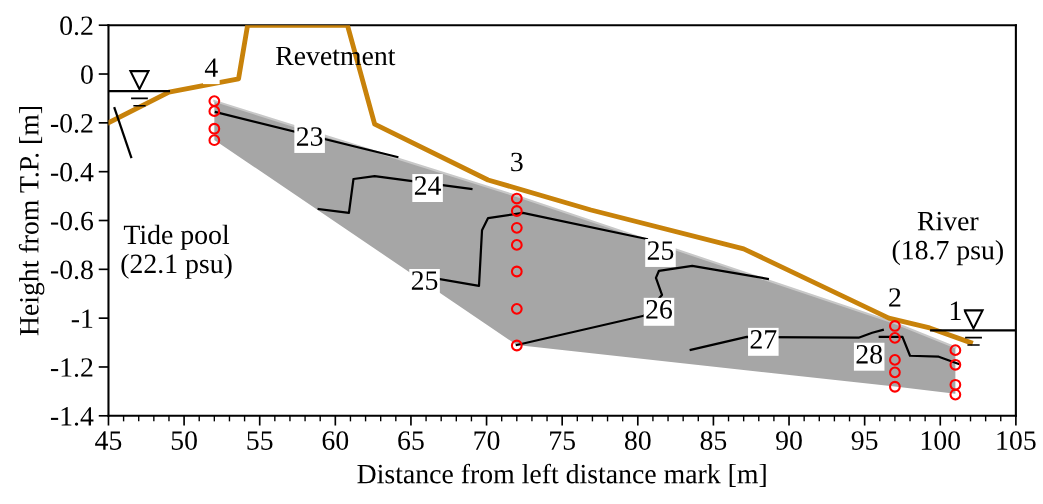 This screenshot has width=1043, height=504. Describe the element at coordinates (72, 416) in the screenshot. I see `y-tick-label: -1.4` at that location.